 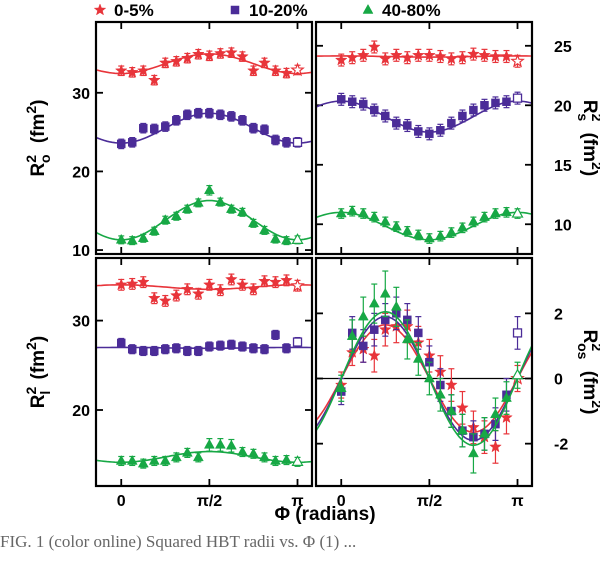 I want to click on x-tick-label: π/2, so click(x=210, y=501).